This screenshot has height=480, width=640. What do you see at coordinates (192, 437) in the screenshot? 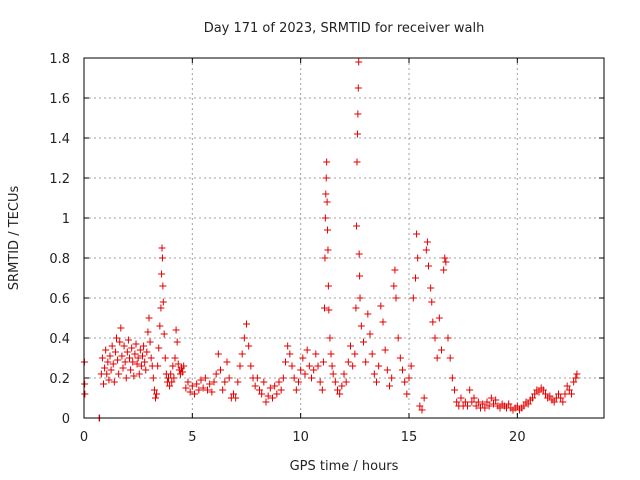
I see `x-tick-label: 5` at bounding box center [192, 437].